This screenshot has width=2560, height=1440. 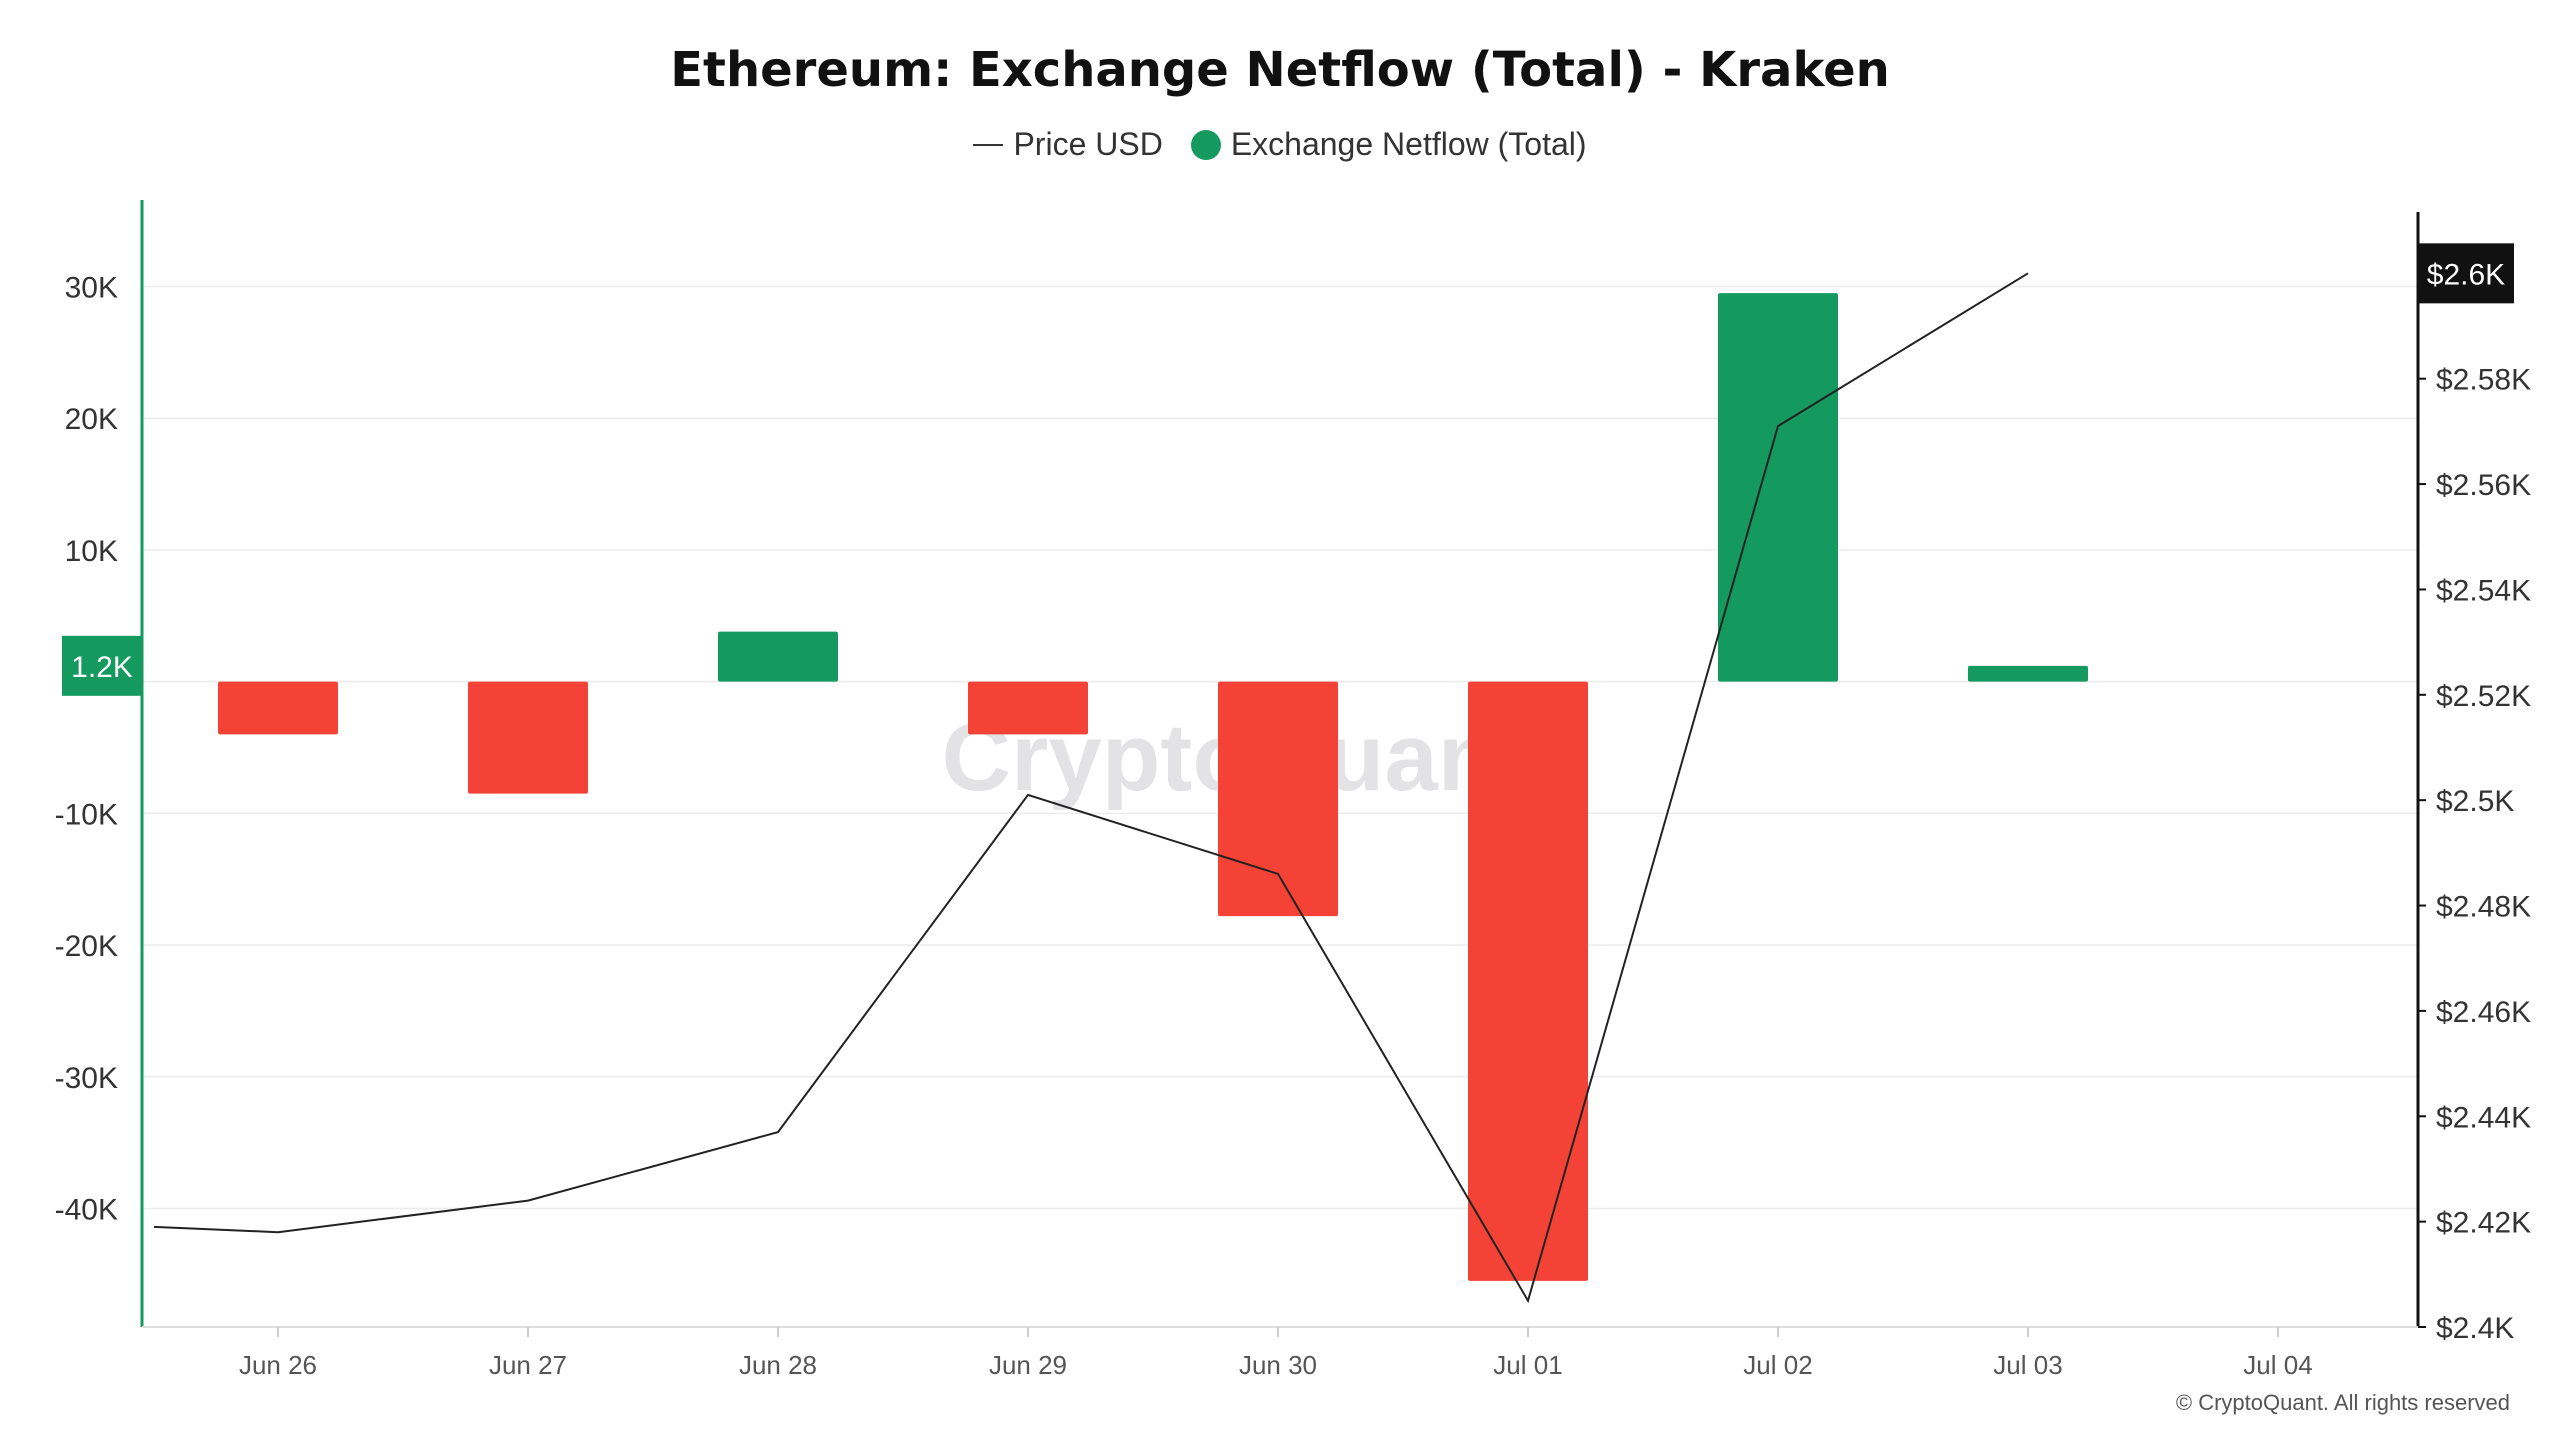 I want to click on left-current-value-label: 1.2K, so click(x=102, y=667).